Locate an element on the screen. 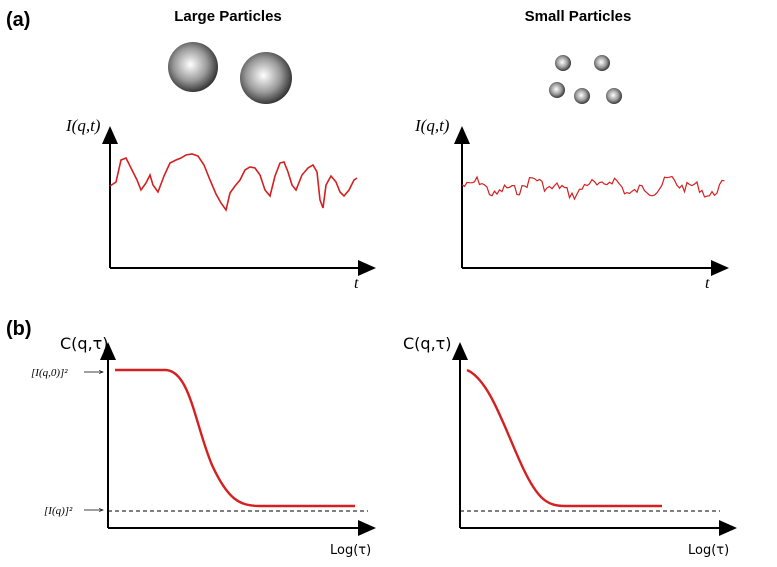  y-mark-label: [I(q)]² is located at coordinates (58, 511).